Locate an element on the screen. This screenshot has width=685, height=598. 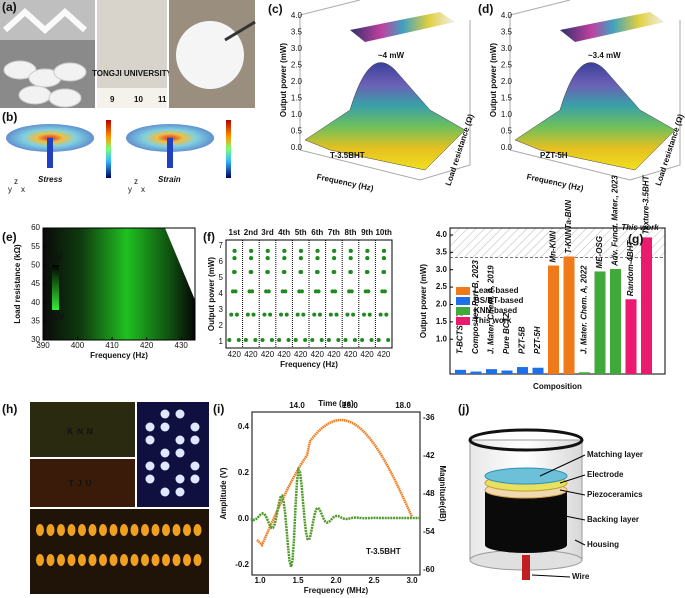
backing-bottom is located at coordinates (526, 545).